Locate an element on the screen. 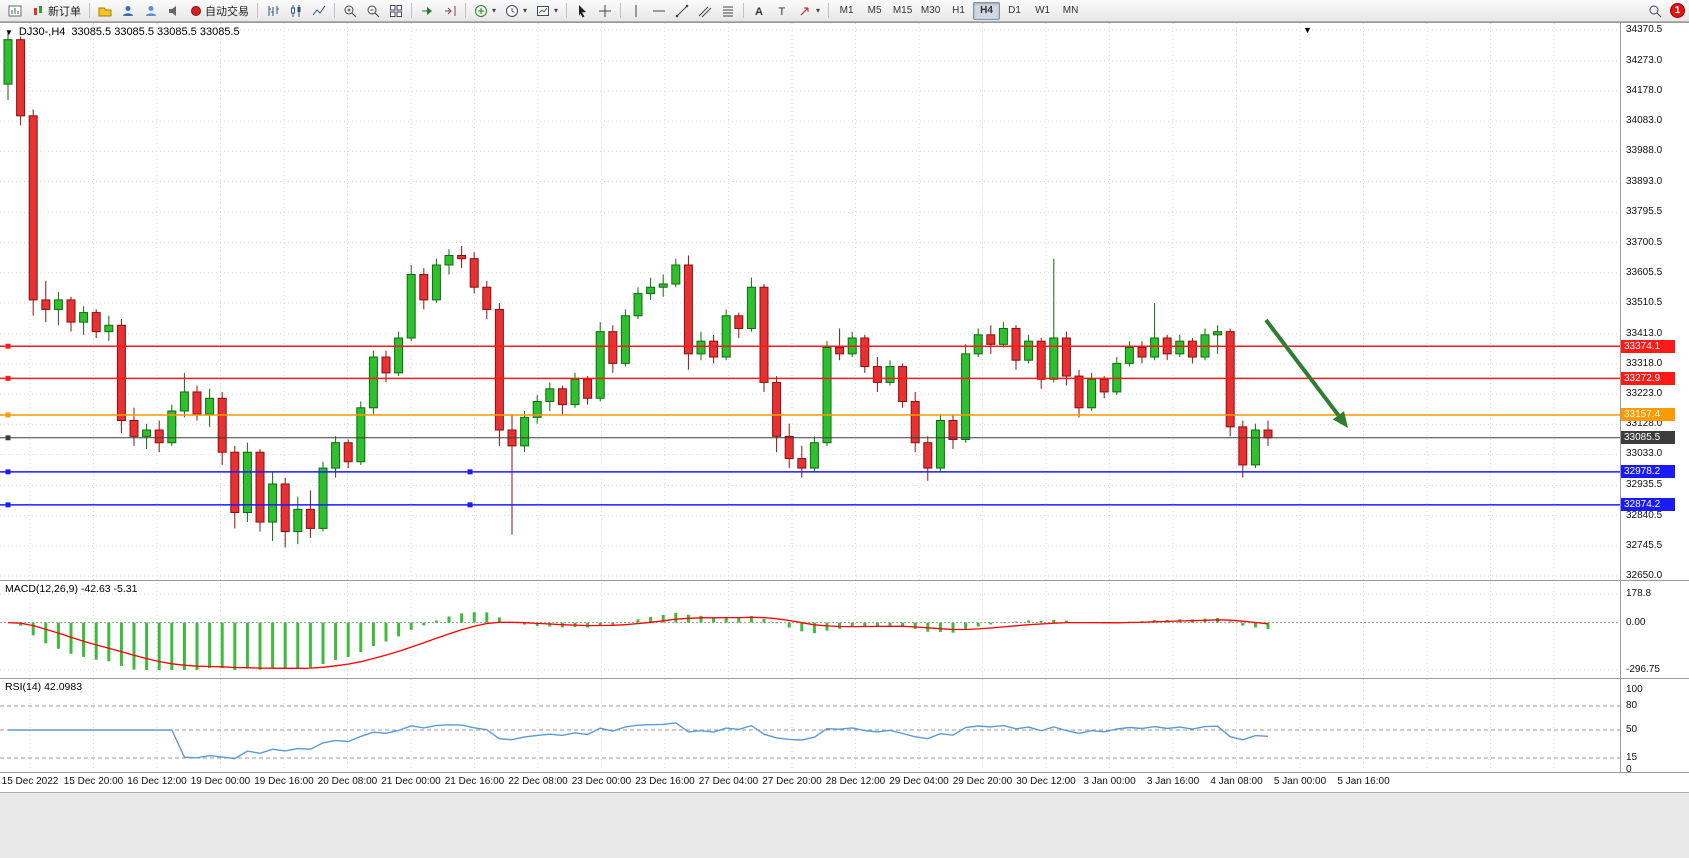 The image size is (1689, 858). fibonacci-icon is located at coordinates (728, 11).